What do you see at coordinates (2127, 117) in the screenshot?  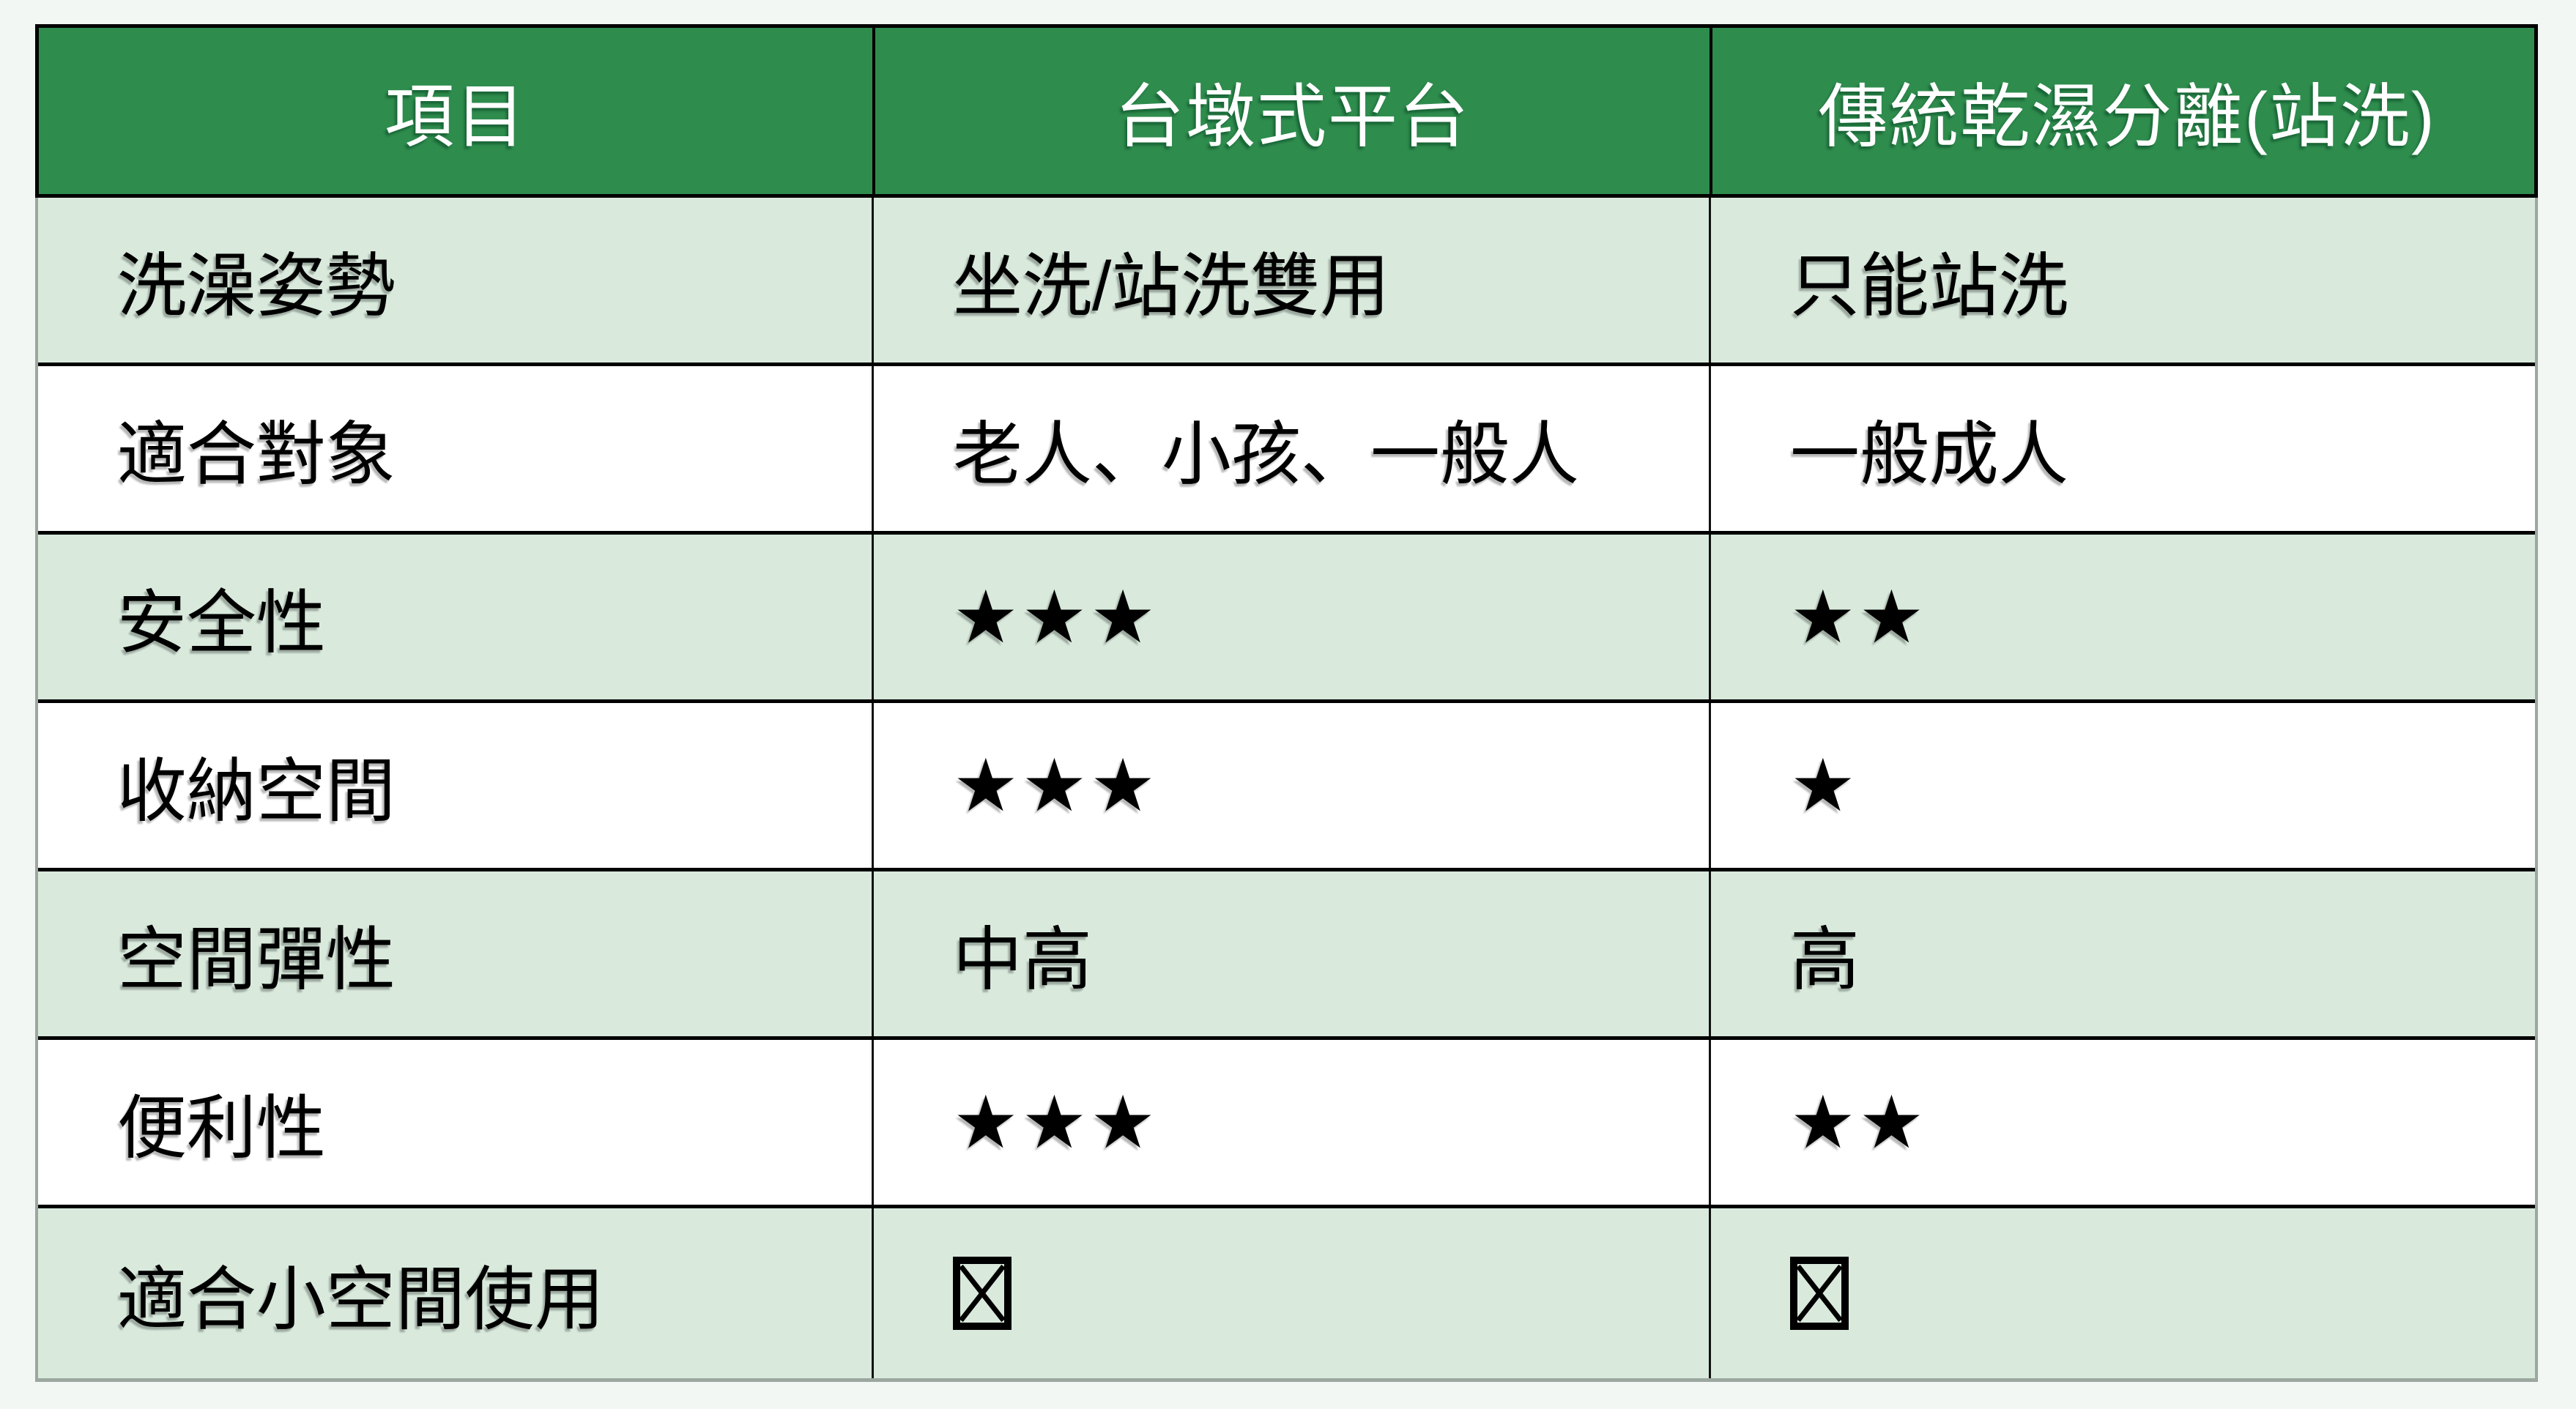 I see `header-cell-traditional-type: 傳統乾濕分離(站洗)` at bounding box center [2127, 117].